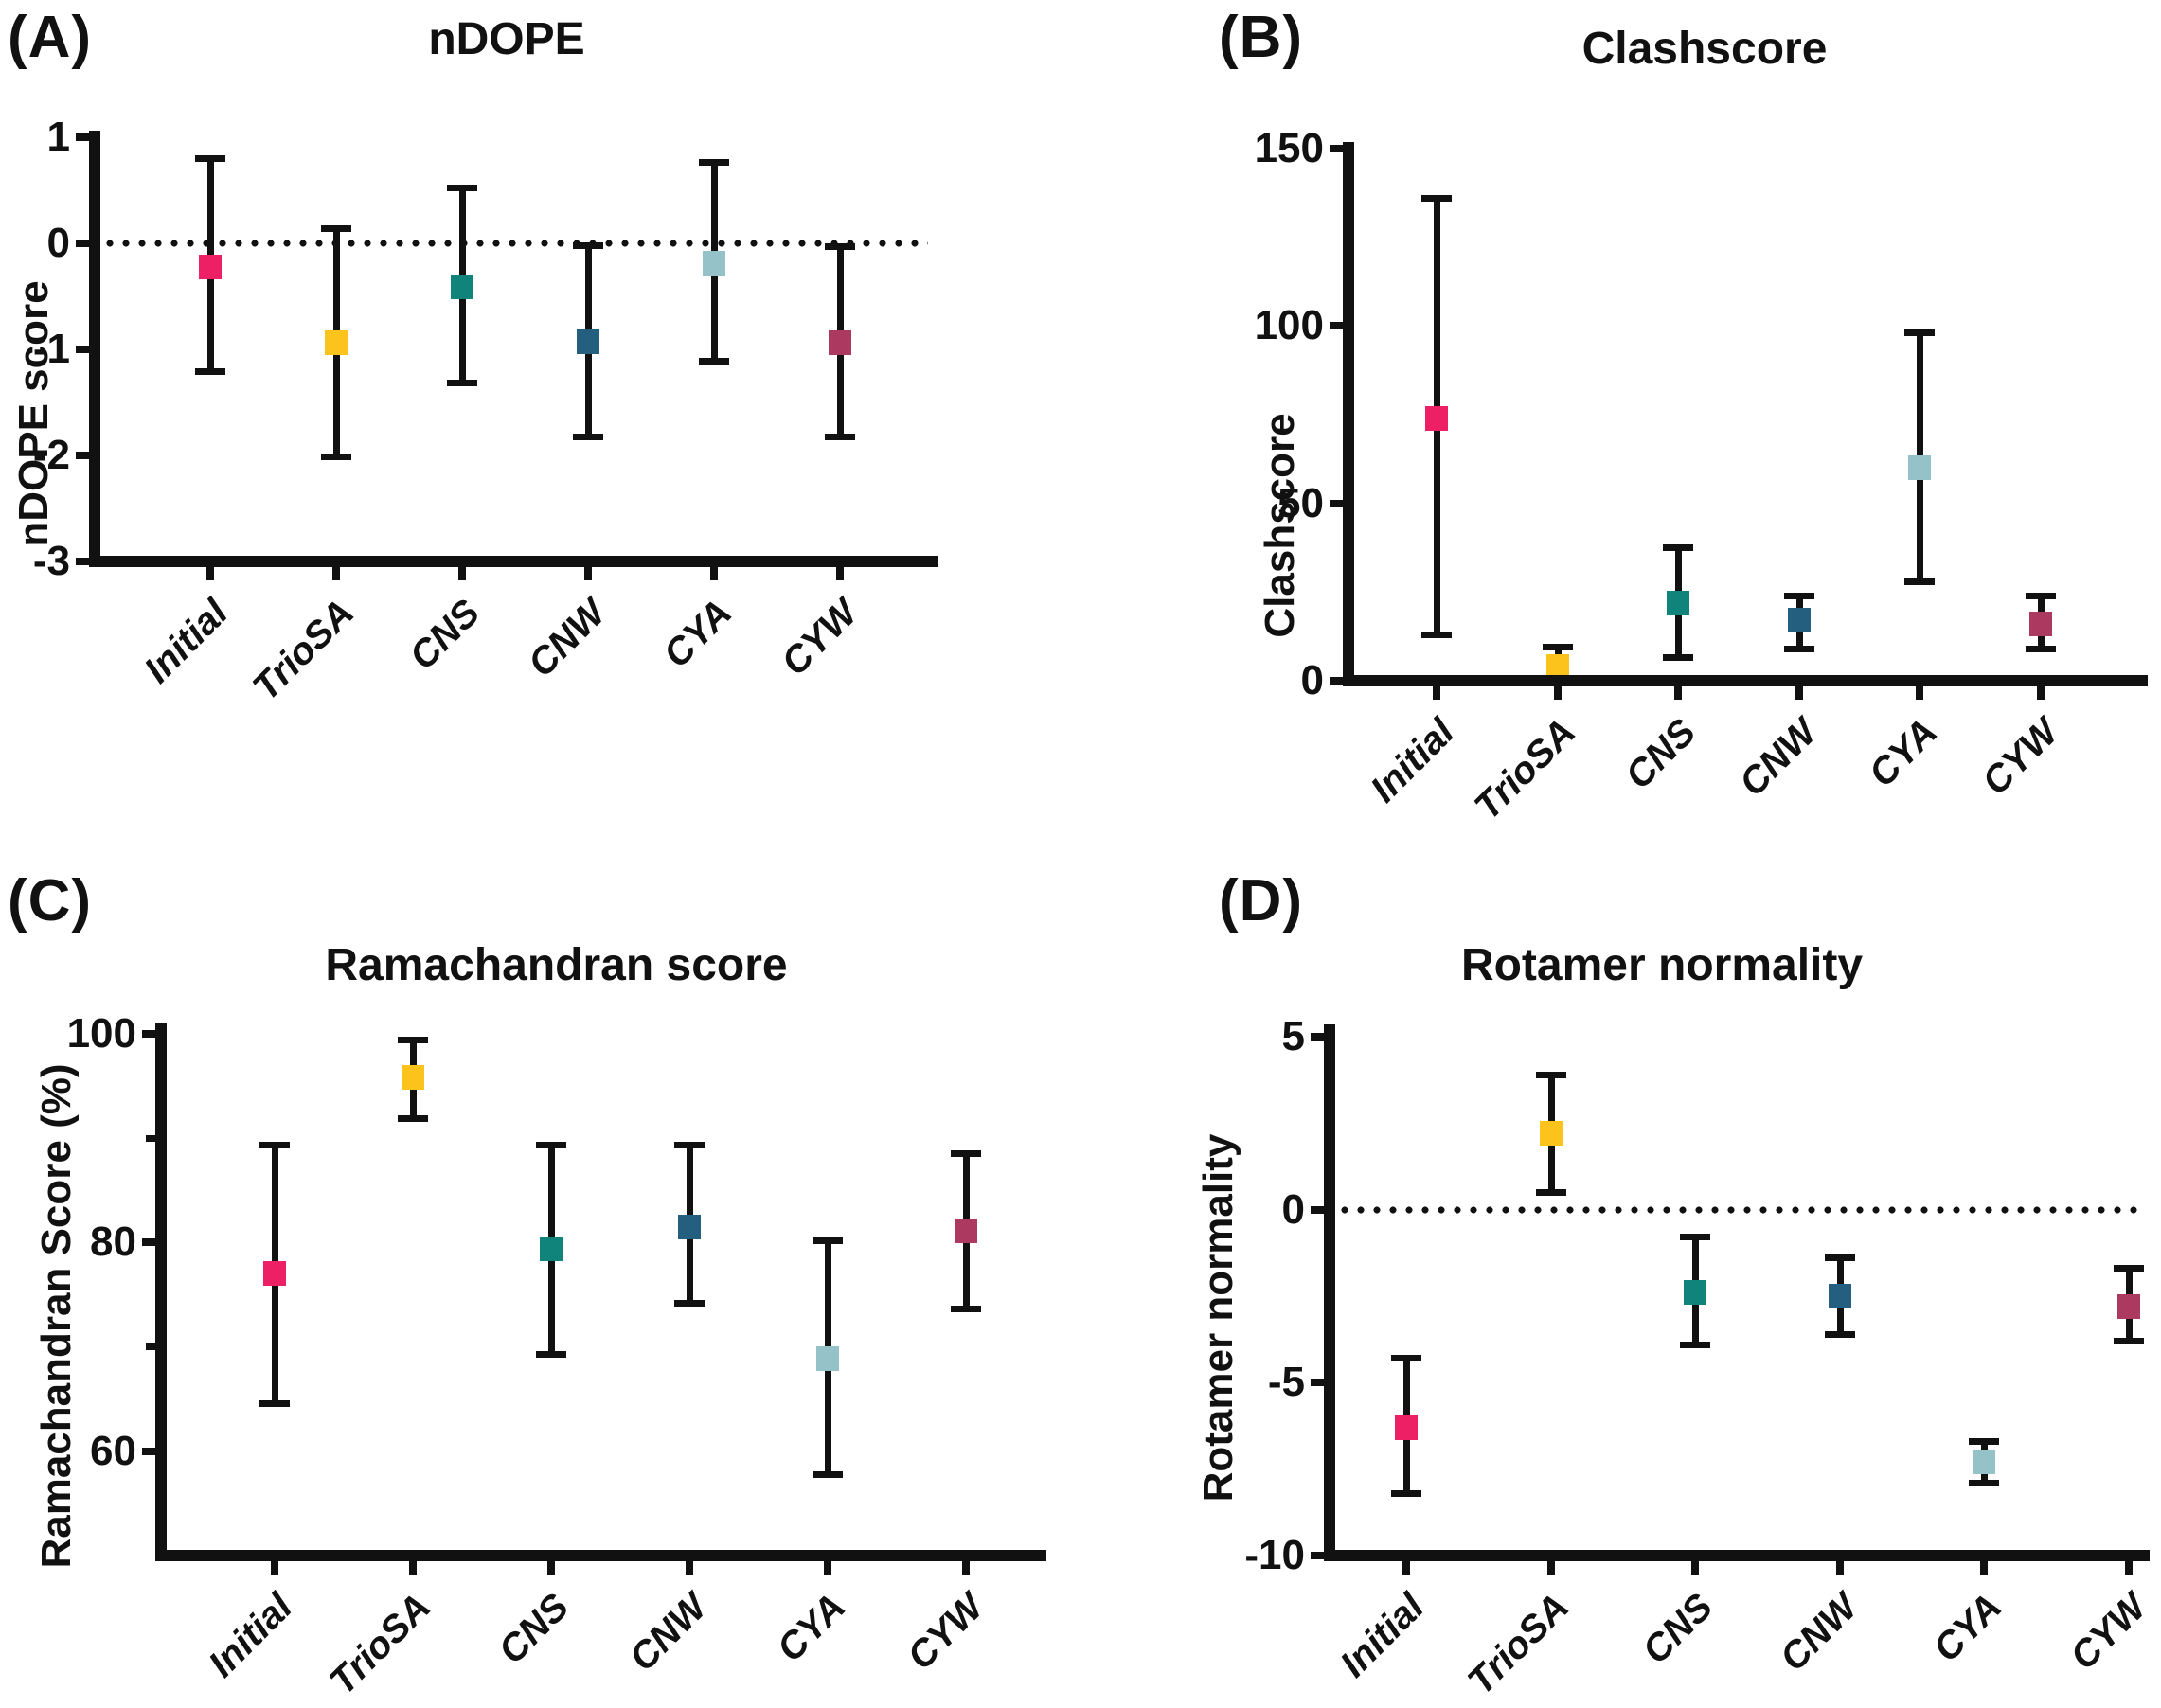  What do you see at coordinates (513, 561) in the screenshot?
I see `x-axis-A` at bounding box center [513, 561].